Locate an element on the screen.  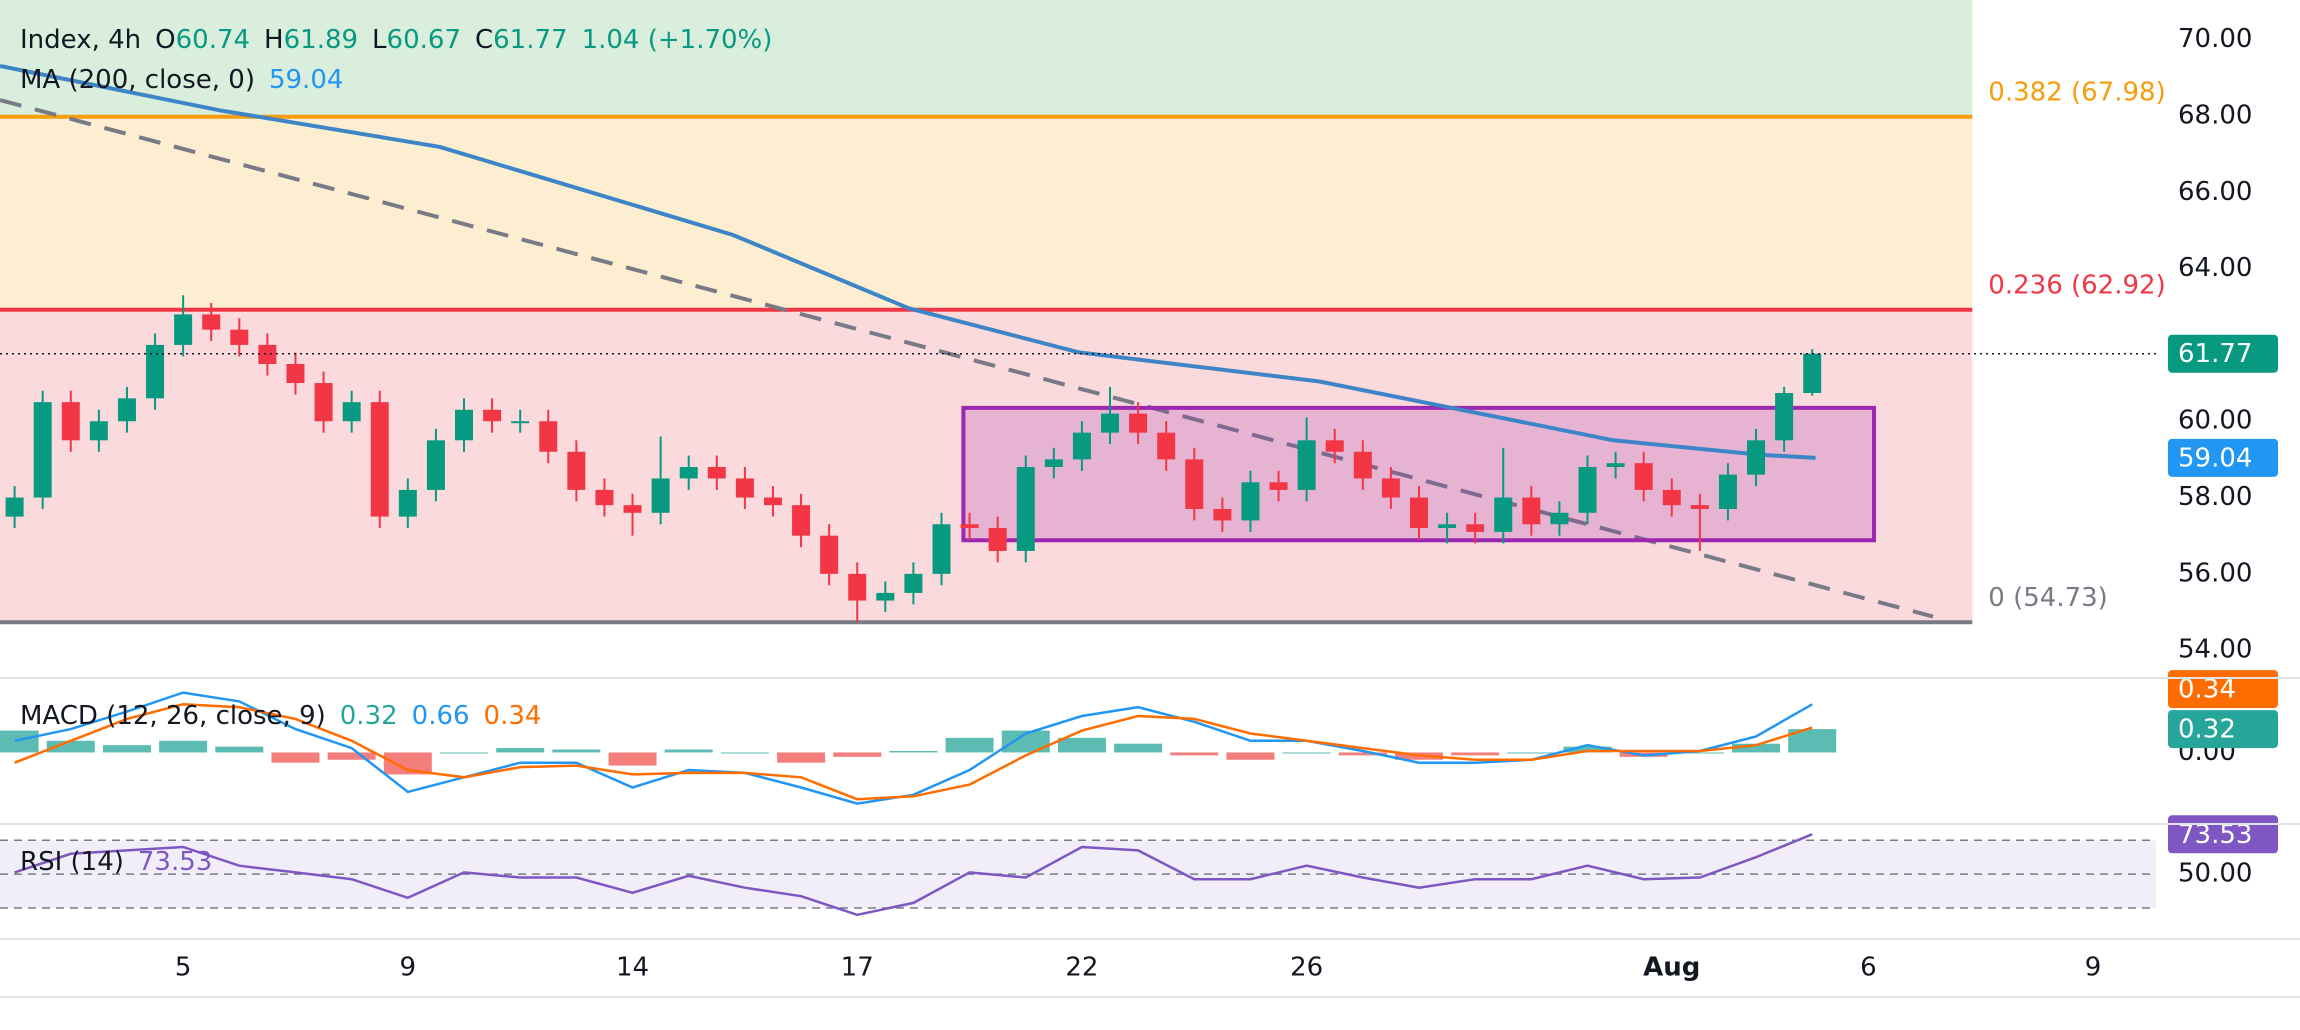
x-tick-label: 26 is located at coordinates (1306, 968).